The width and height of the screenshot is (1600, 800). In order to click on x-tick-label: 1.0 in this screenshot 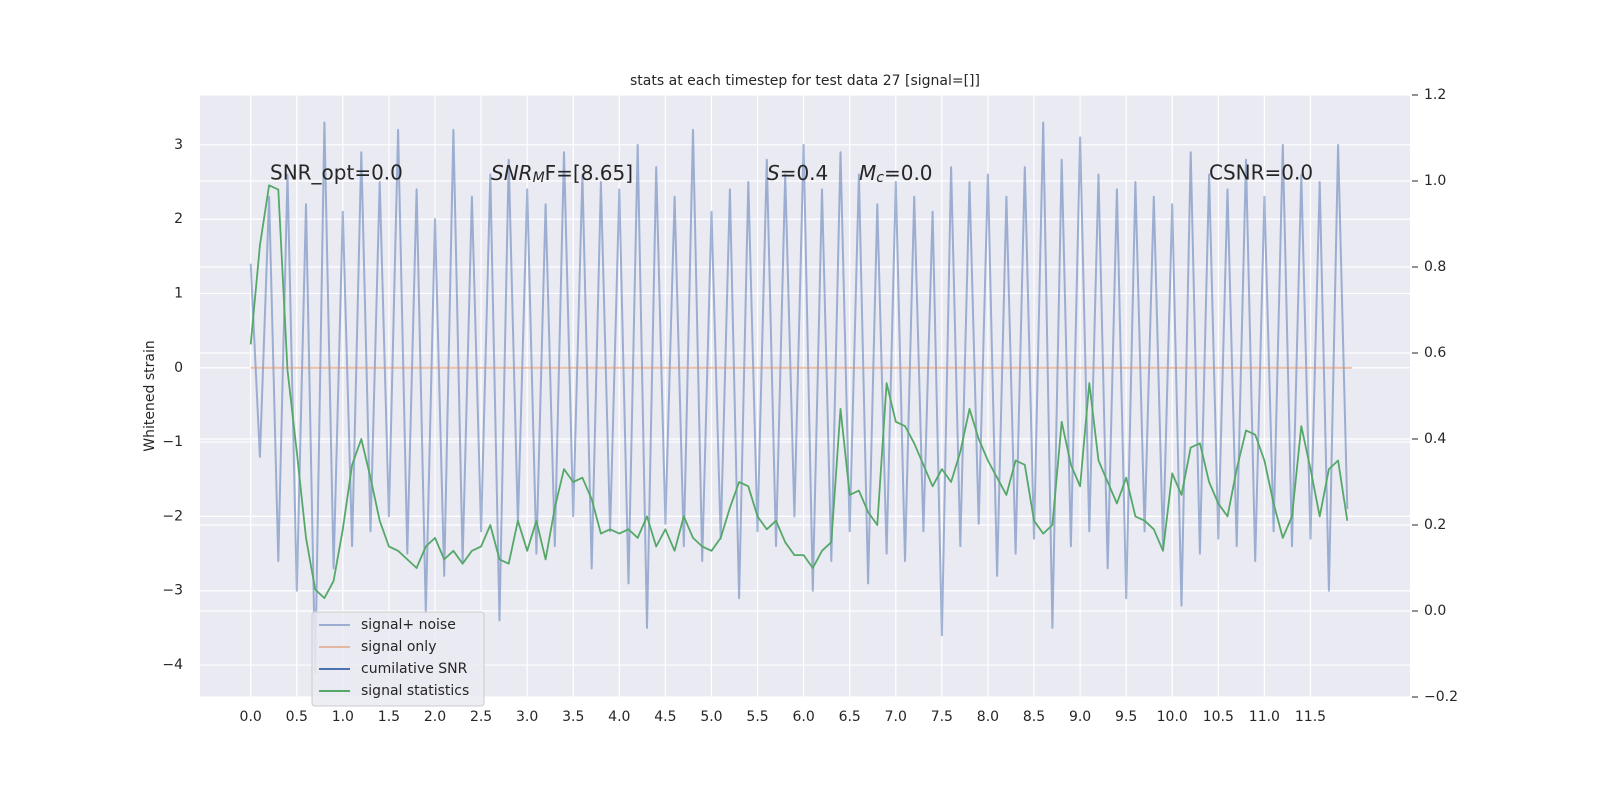, I will do `click(343, 717)`.